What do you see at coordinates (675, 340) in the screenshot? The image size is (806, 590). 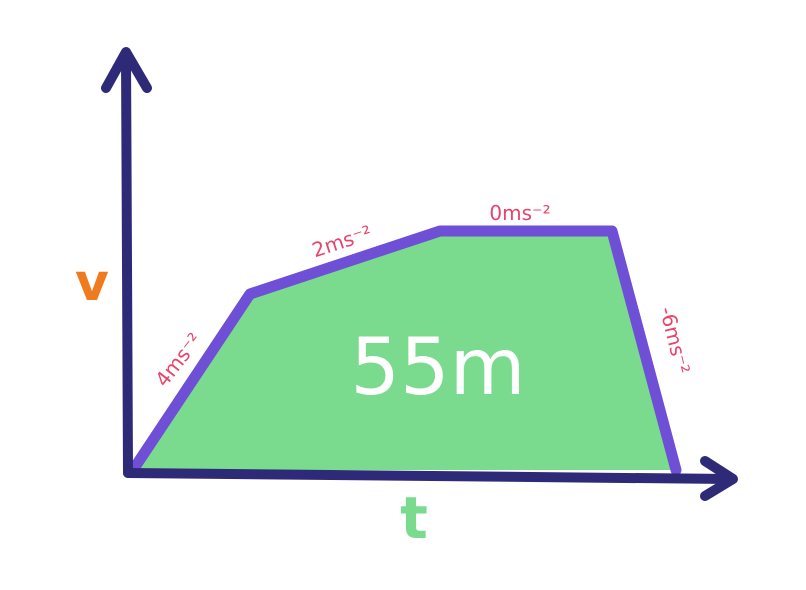 I see `segment-label-4: -6ms⁻²` at bounding box center [675, 340].